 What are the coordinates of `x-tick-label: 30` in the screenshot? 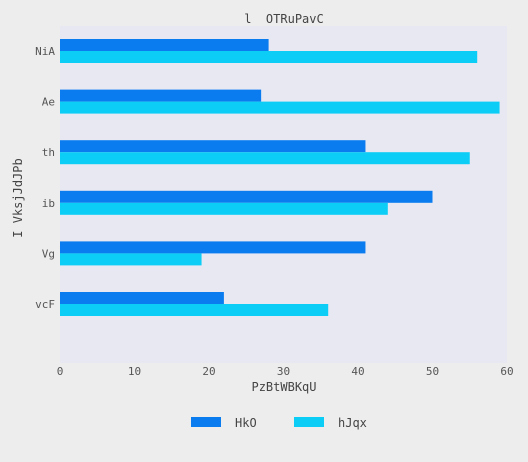 It's located at (283, 371).